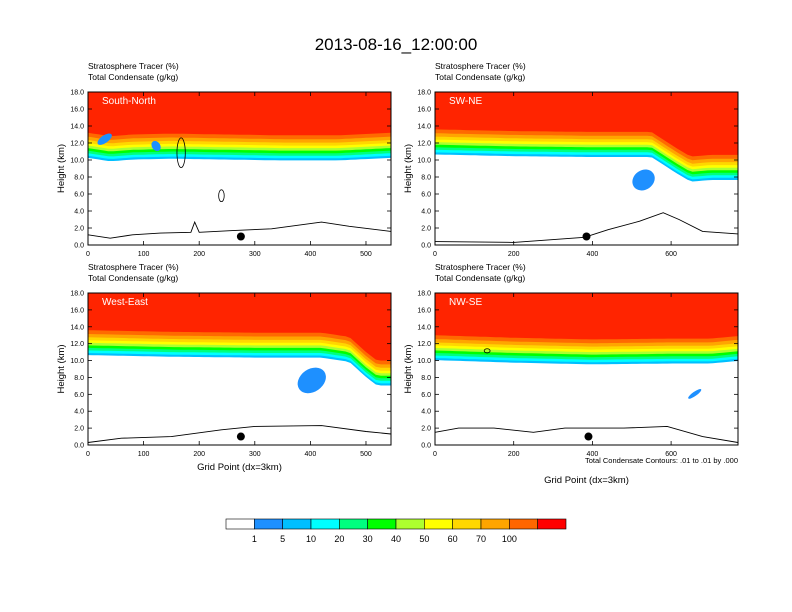 The height and width of the screenshot is (612, 792). What do you see at coordinates (368, 539) in the screenshot?
I see `colorbar-label: 30` at bounding box center [368, 539].